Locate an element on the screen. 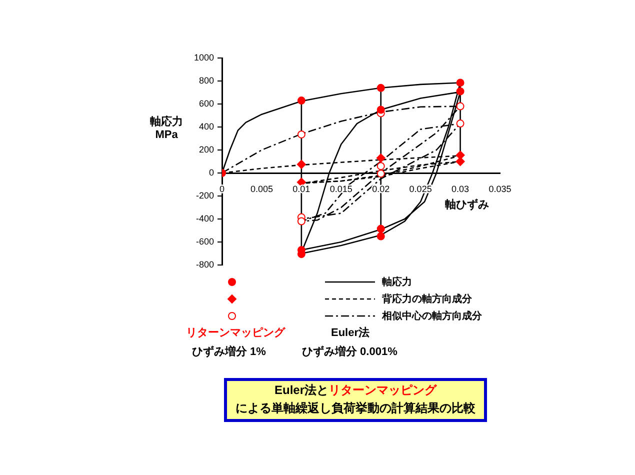 The image size is (635, 475). legend-label: 軸応力 is located at coordinates (397, 282).